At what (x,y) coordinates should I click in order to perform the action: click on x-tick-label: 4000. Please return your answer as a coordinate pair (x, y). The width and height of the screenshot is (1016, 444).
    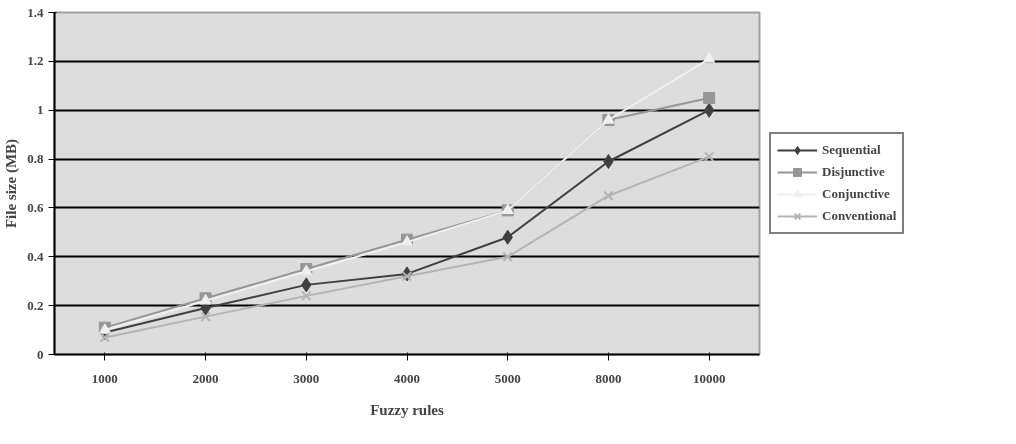
    Looking at the image, I should click on (407, 378).